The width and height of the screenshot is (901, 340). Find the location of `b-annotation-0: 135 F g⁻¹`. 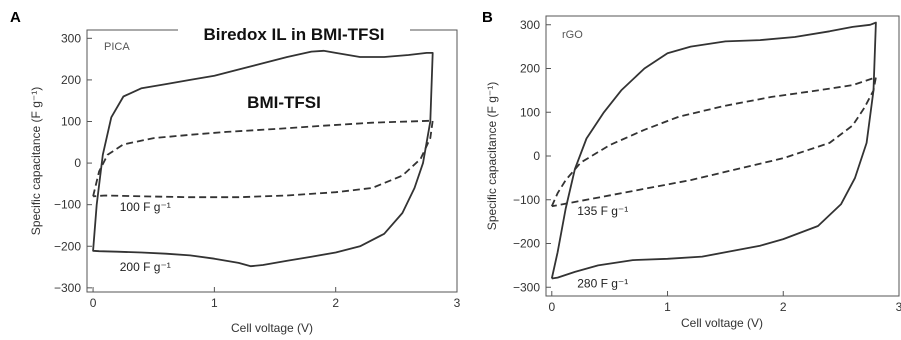

b-annotation-0: 135 F g⁻¹ is located at coordinates (602, 211).